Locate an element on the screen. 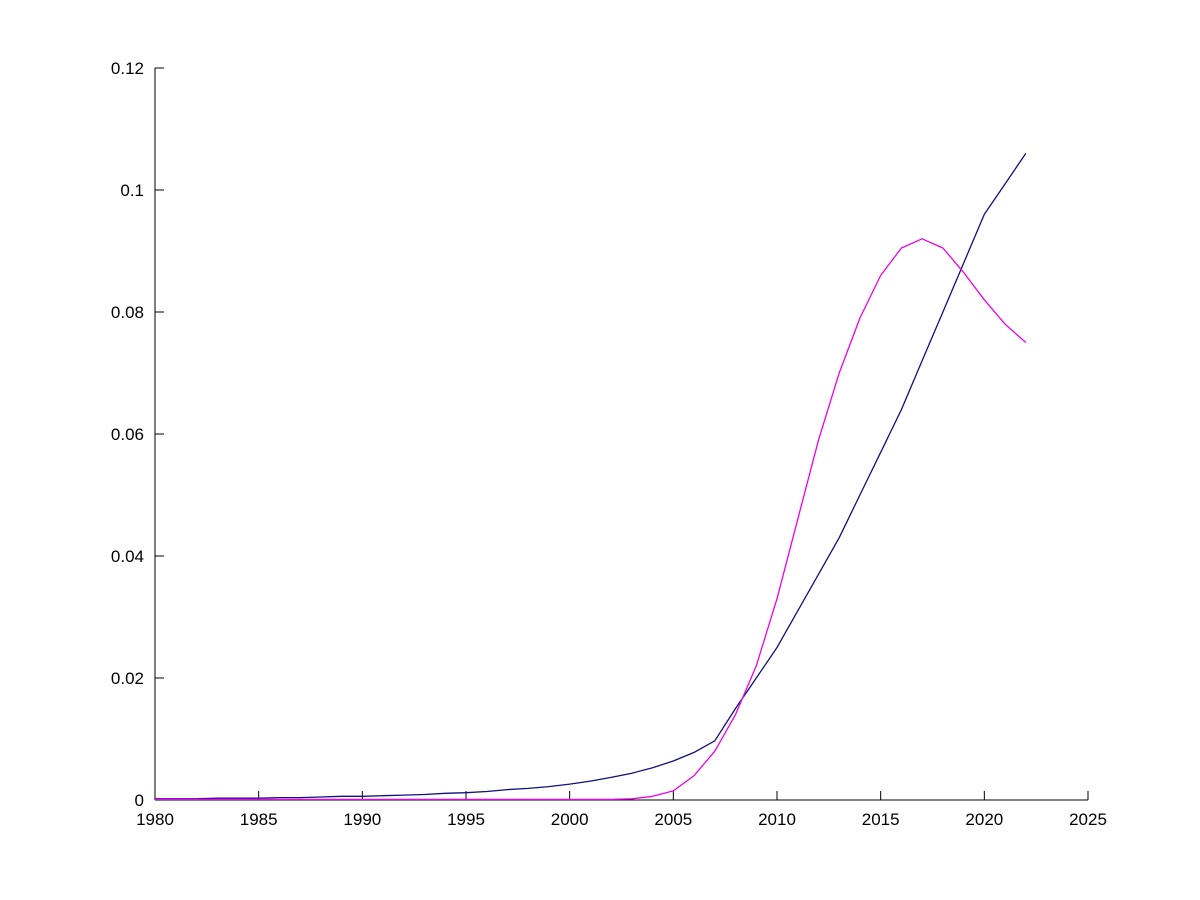 Image resolution: width=1200 pixels, height=900 pixels. x-tick-label: 2005 is located at coordinates (673, 819).